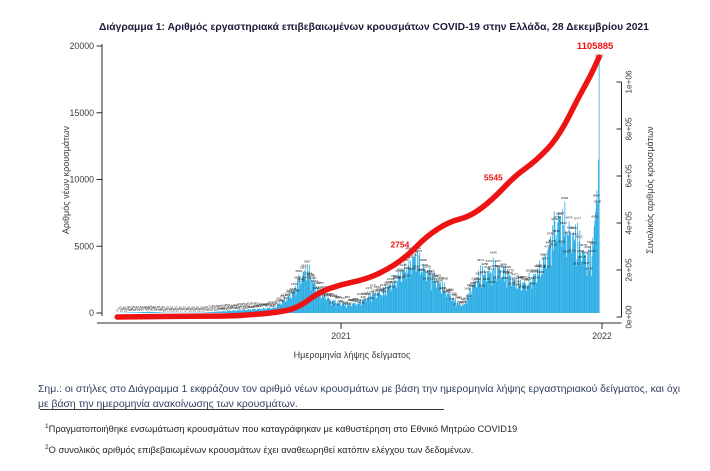 The image size is (710, 471). What do you see at coordinates (577, 219) in the screenshot?
I see `svg-text: 6777` at bounding box center [577, 219].